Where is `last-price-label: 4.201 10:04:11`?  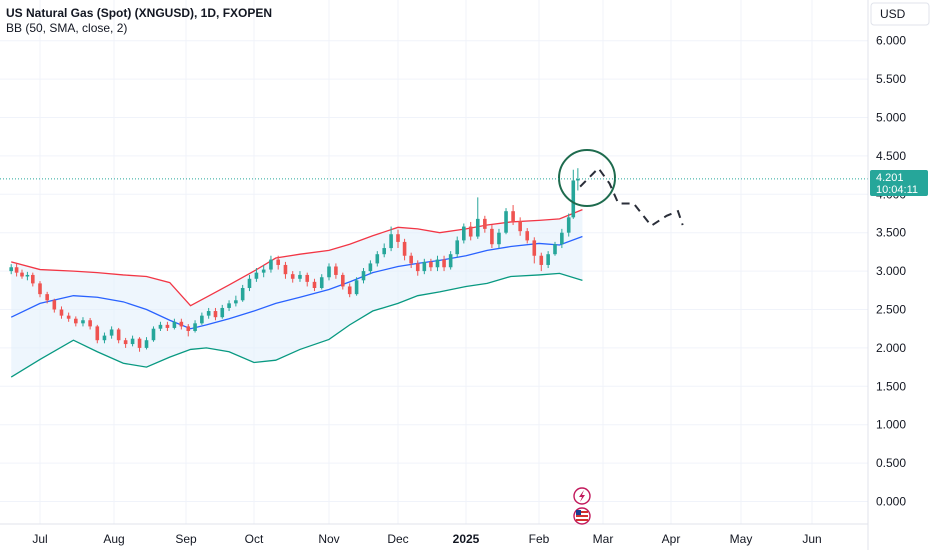 last-price-label: 4.201 10:04:11 is located at coordinates (899, 183).